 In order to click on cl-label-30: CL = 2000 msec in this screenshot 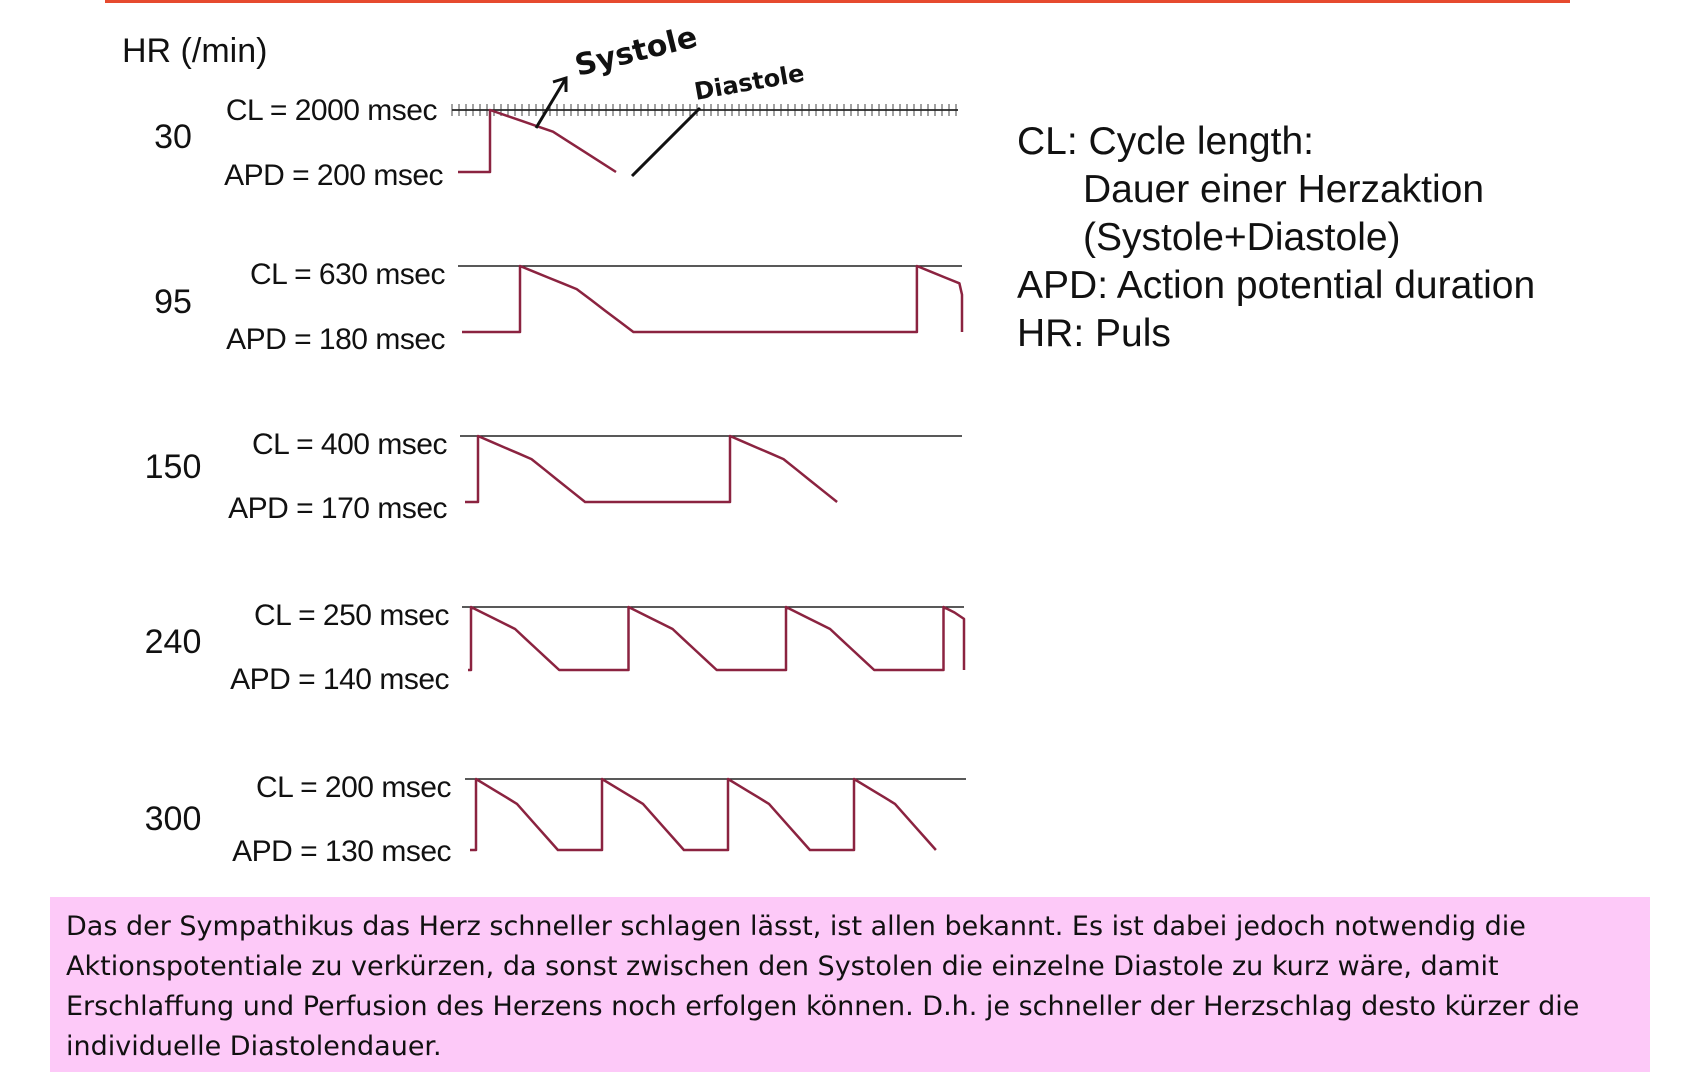, I will do `click(331, 110)`.